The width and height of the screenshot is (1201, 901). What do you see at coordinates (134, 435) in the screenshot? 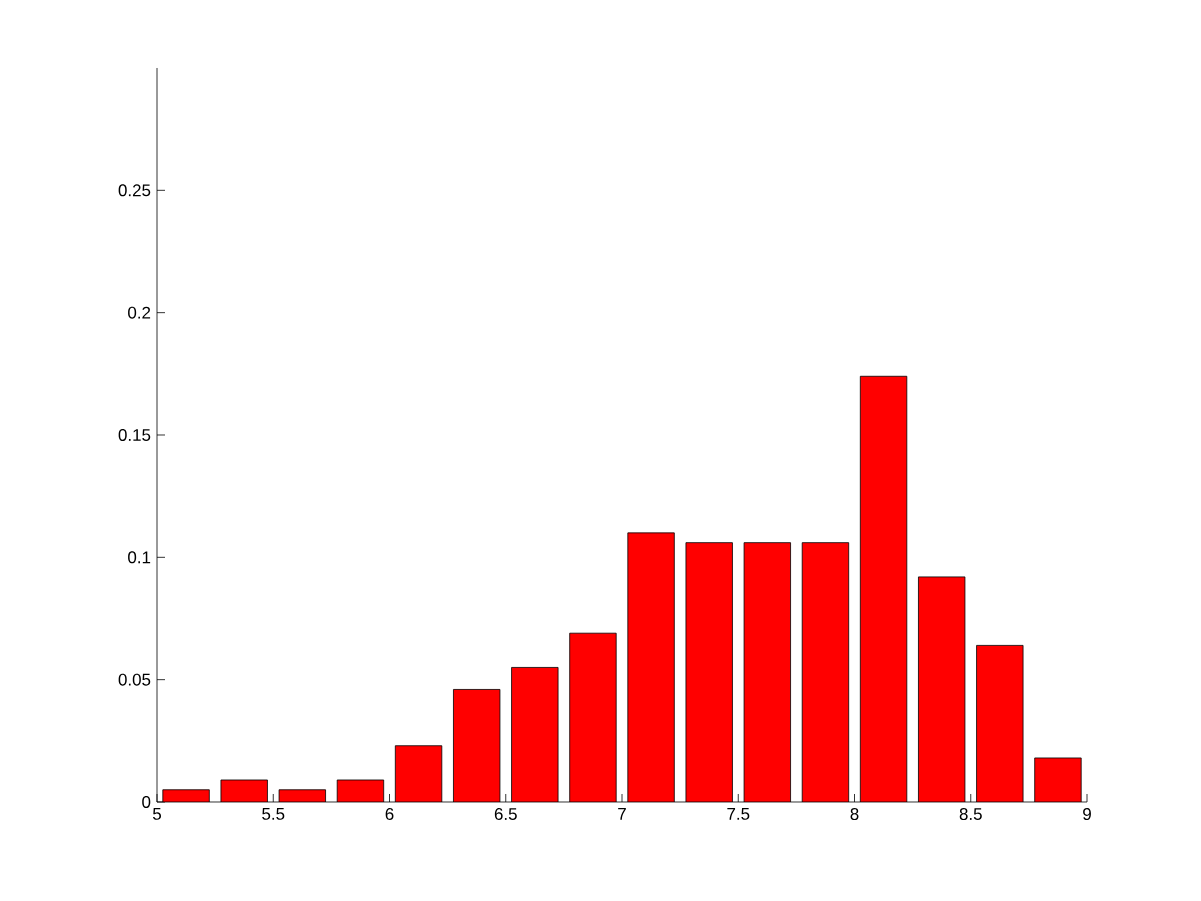
I see `y-tick-label: 0.15` at bounding box center [134, 435].